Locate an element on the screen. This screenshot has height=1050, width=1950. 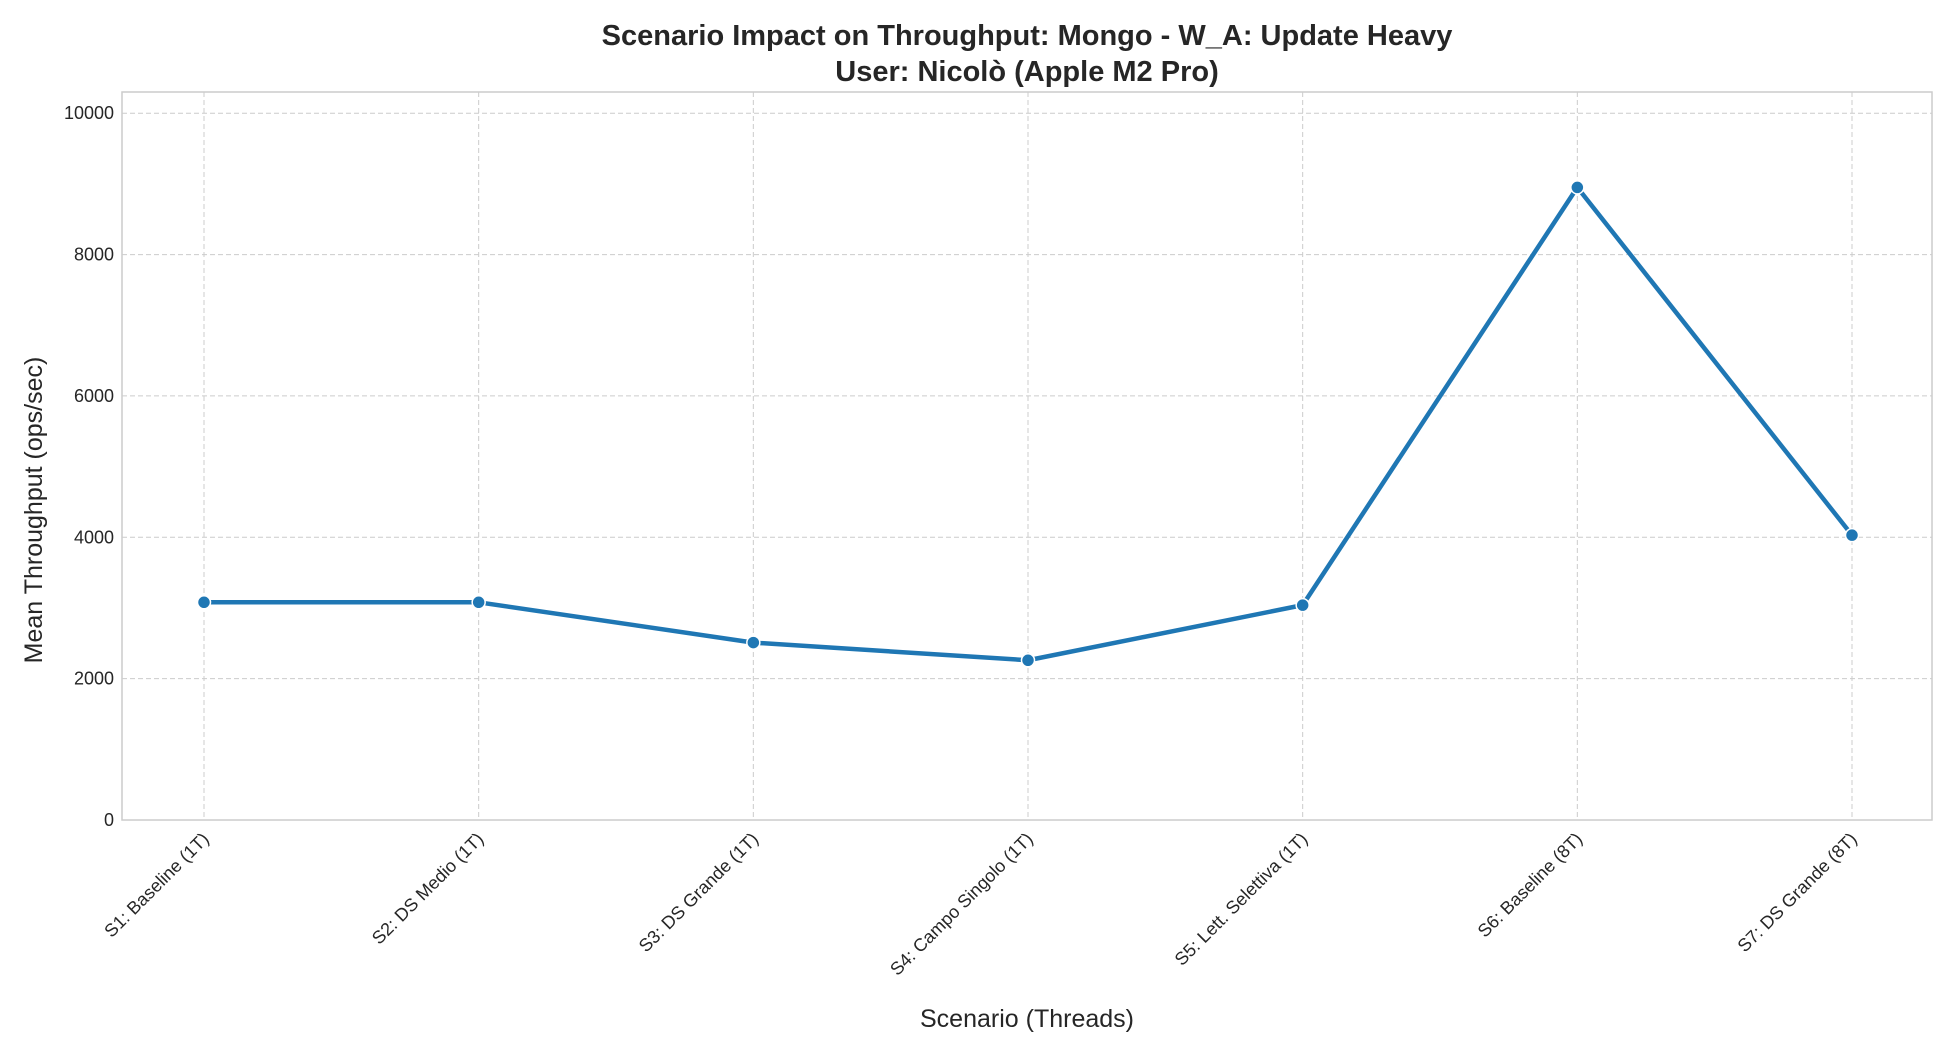
x-tick-label: S1: Baseline (1T) is located at coordinates (156, 885).